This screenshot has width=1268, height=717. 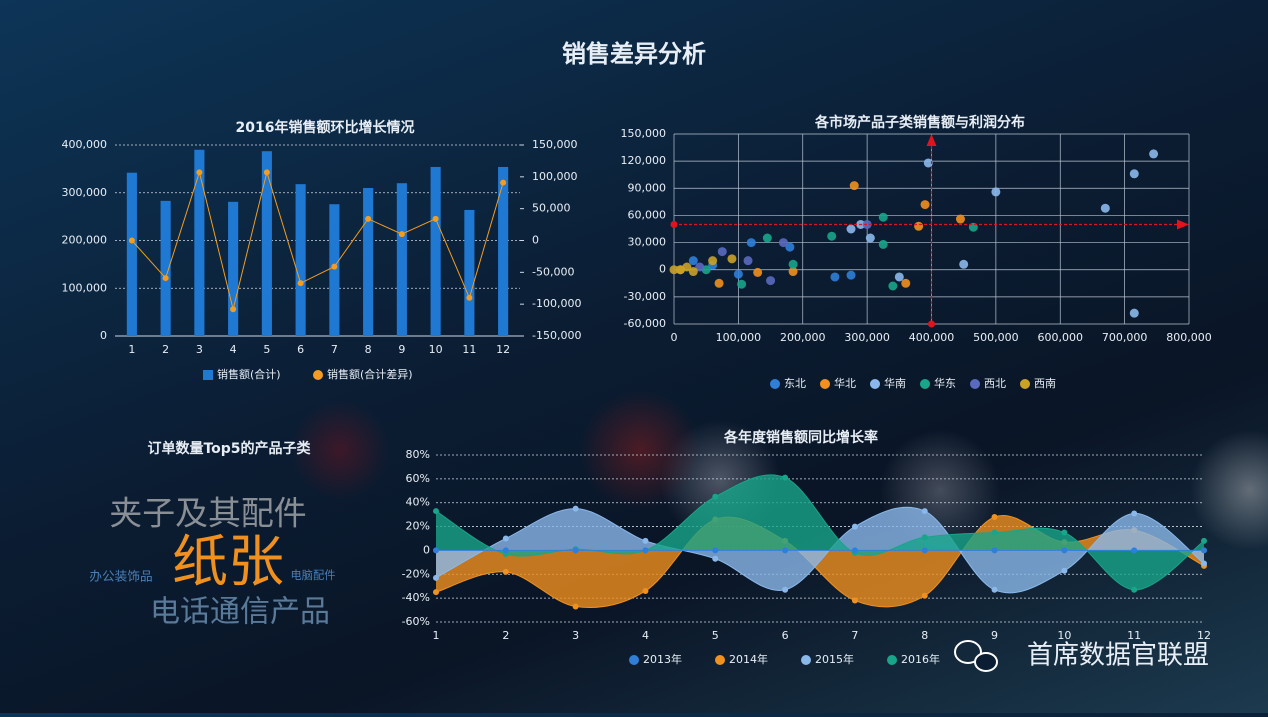 What do you see at coordinates (795, 383) in the screenshot?
I see `legend-label: 东北` at bounding box center [795, 383].